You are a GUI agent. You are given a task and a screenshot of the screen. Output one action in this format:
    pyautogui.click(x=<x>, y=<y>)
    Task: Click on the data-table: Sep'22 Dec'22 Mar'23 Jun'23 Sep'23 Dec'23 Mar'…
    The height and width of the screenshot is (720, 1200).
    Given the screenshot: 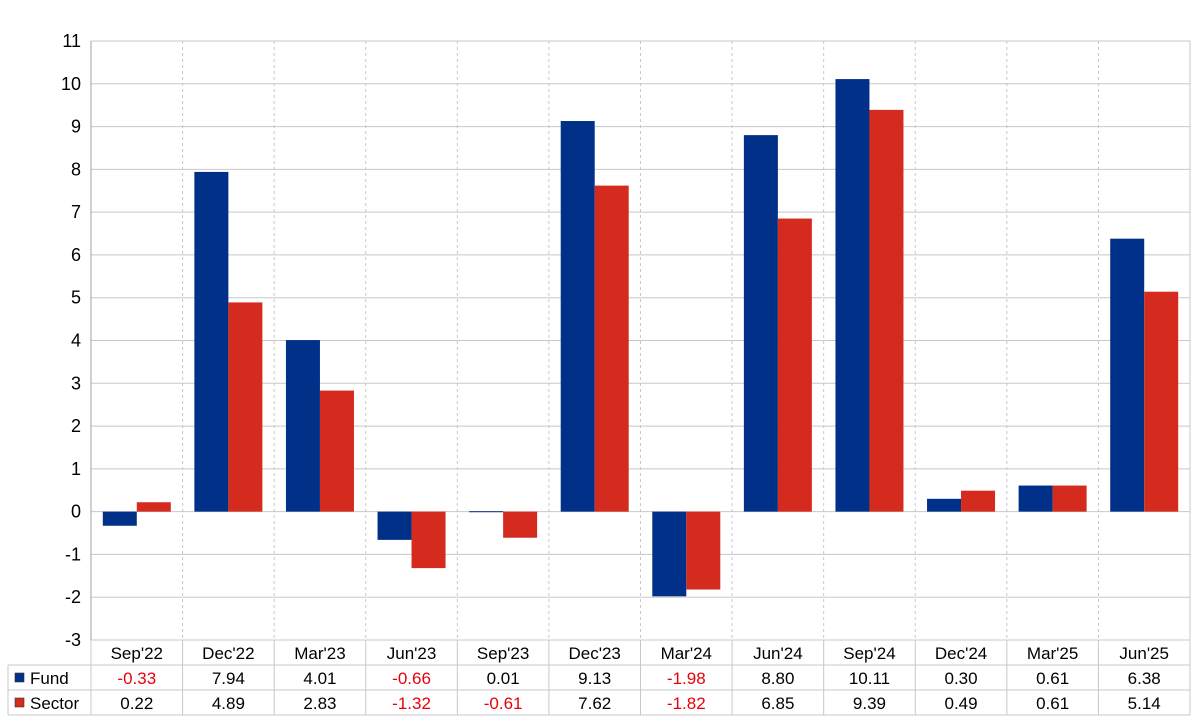 What is the action you would take?
    pyautogui.click(x=599, y=678)
    